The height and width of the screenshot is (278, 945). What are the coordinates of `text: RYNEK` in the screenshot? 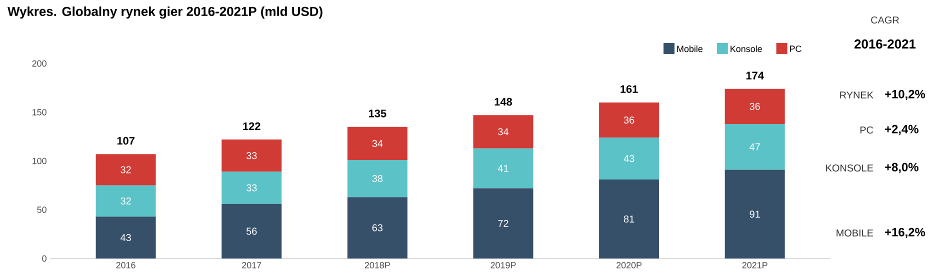 It's located at (857, 95).